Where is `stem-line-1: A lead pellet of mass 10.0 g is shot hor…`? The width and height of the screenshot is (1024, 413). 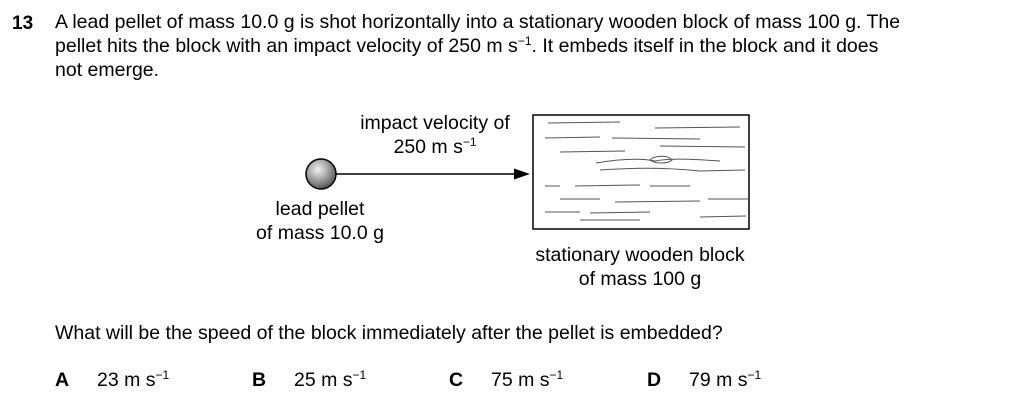
stem-line-1: A lead pellet of mass 10.0 g is shot hor… is located at coordinates (478, 22).